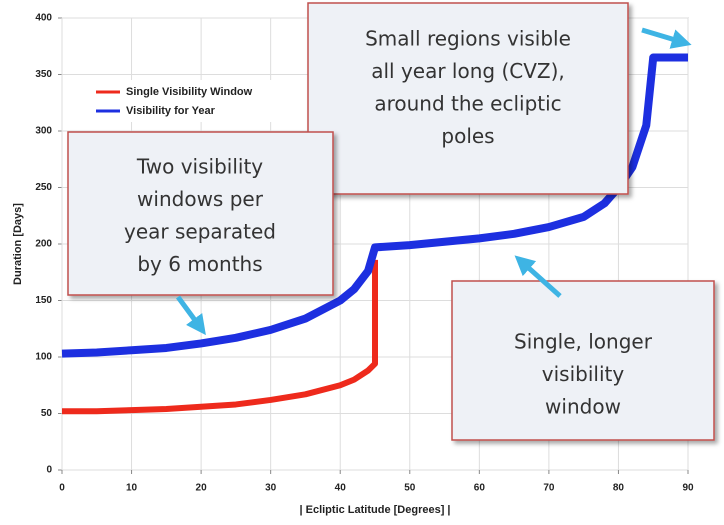  Describe the element at coordinates (199, 167) in the screenshot. I see `annotation-text: Two visibility` at that location.